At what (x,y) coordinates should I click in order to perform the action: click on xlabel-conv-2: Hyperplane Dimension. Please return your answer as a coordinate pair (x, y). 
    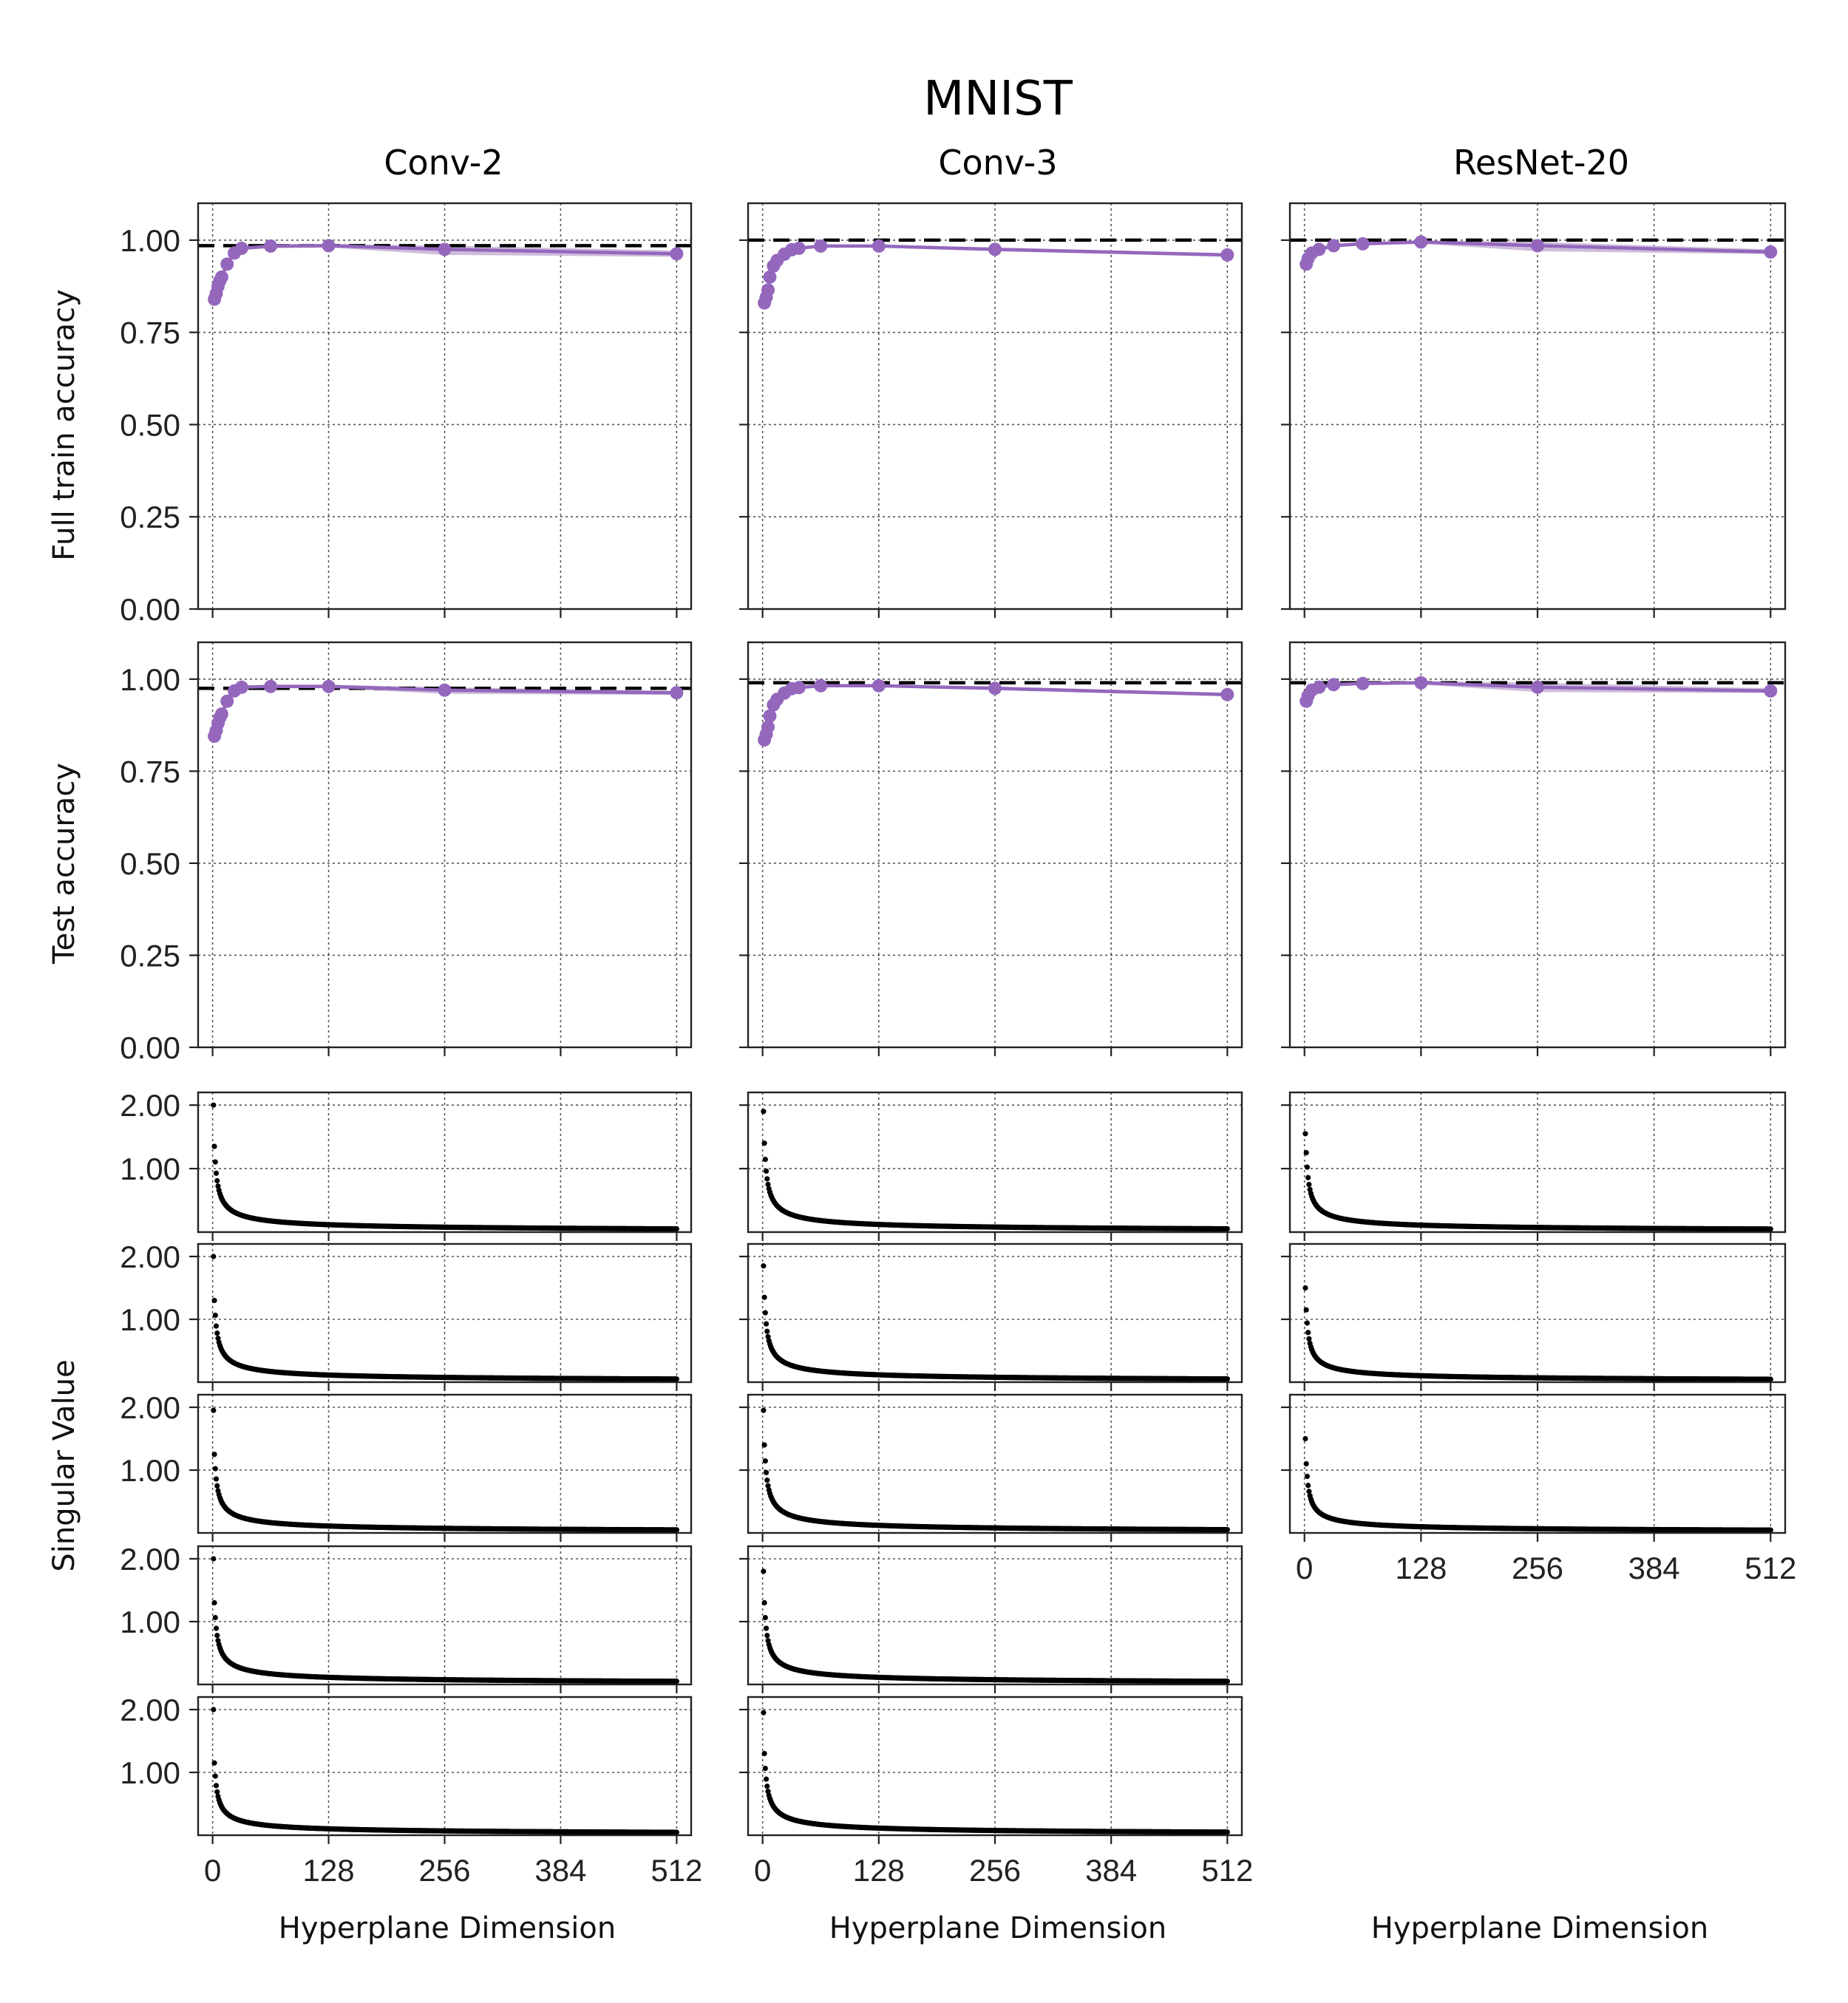
    Looking at the image, I should click on (448, 1928).